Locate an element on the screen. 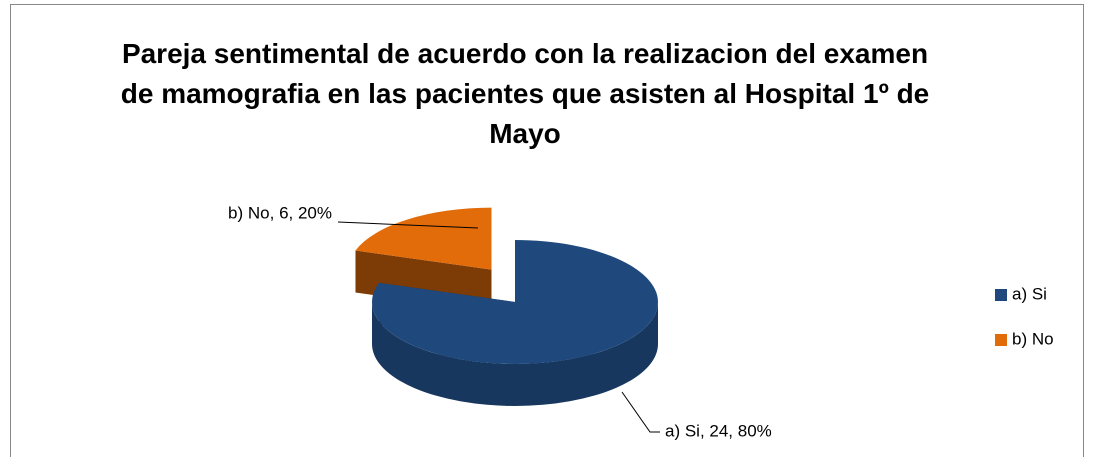 The height and width of the screenshot is (457, 1094). legend-label: a) Si is located at coordinates (1029, 293).